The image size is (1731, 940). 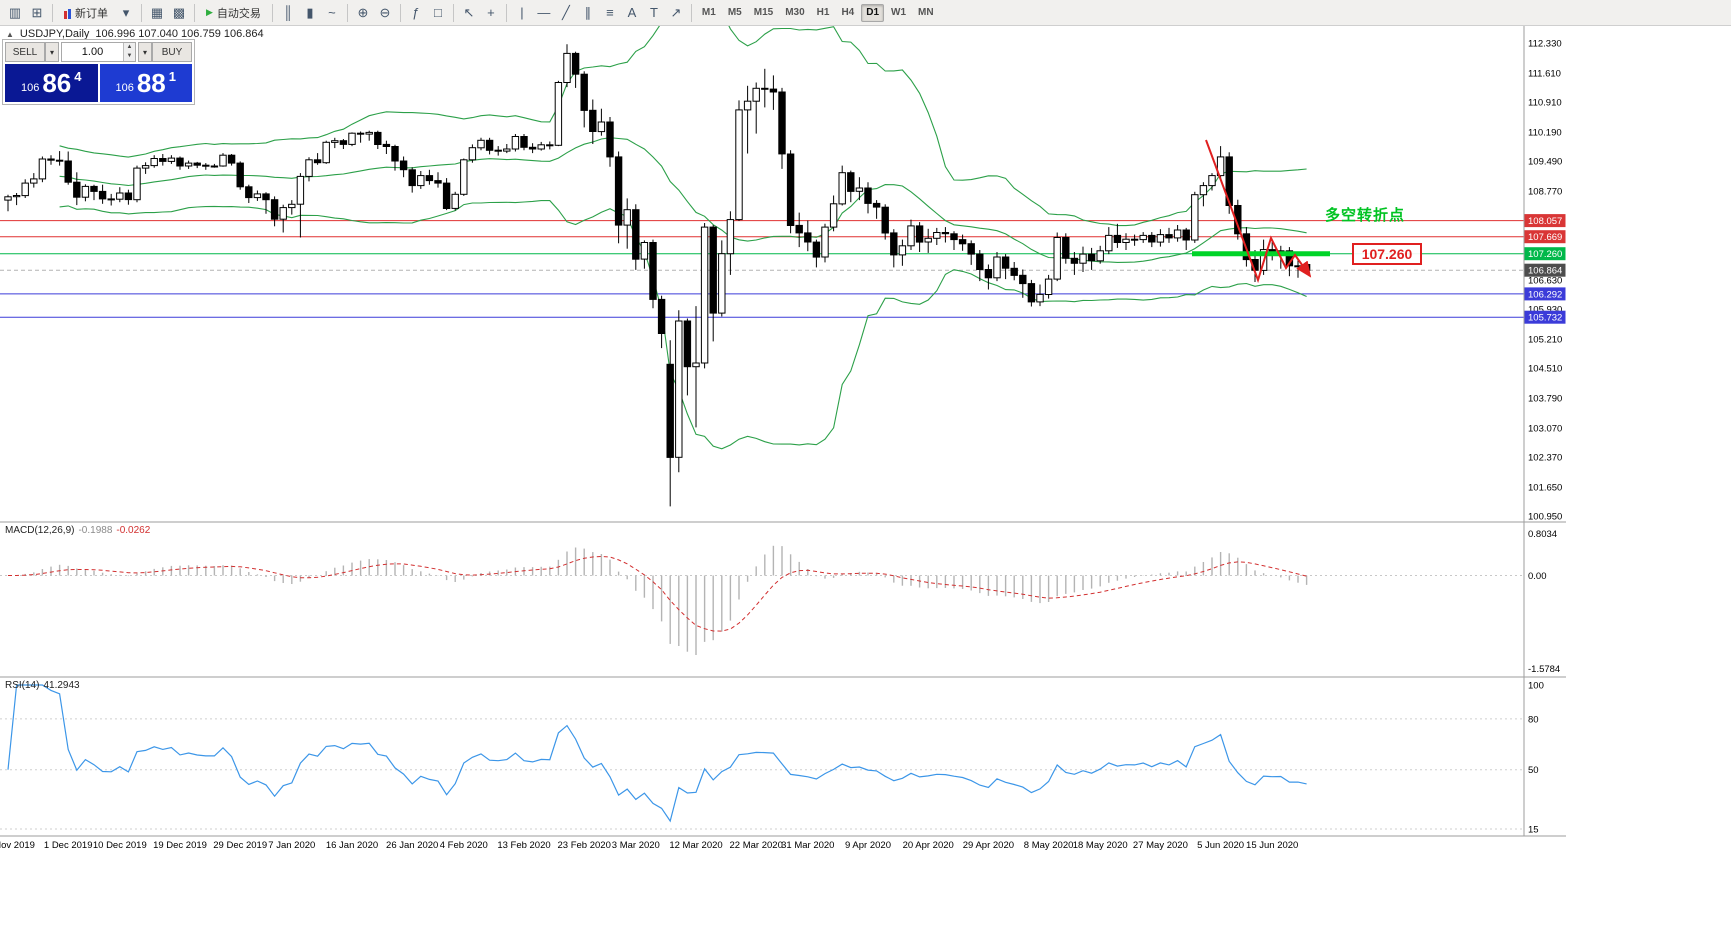 I want to click on cursor-icon: ↖, so click(x=469, y=13).